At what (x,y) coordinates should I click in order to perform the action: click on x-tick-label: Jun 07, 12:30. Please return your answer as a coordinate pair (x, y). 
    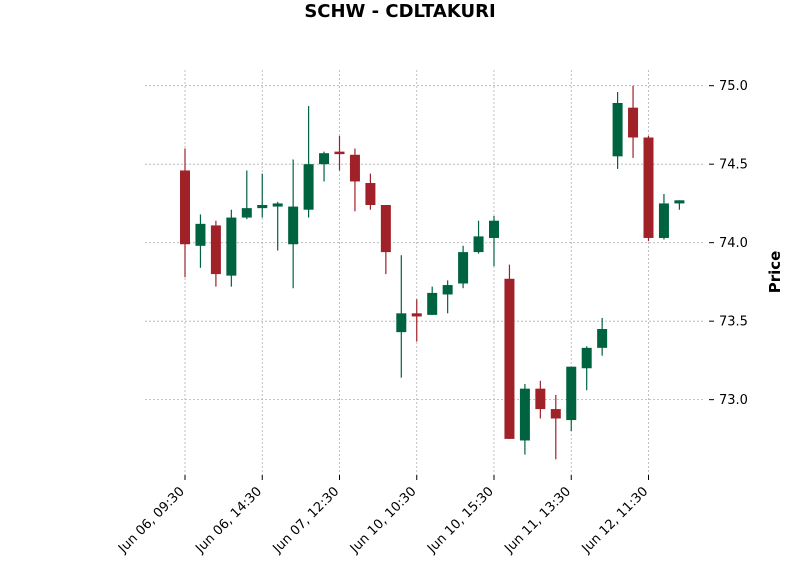
    Looking at the image, I should click on (306, 520).